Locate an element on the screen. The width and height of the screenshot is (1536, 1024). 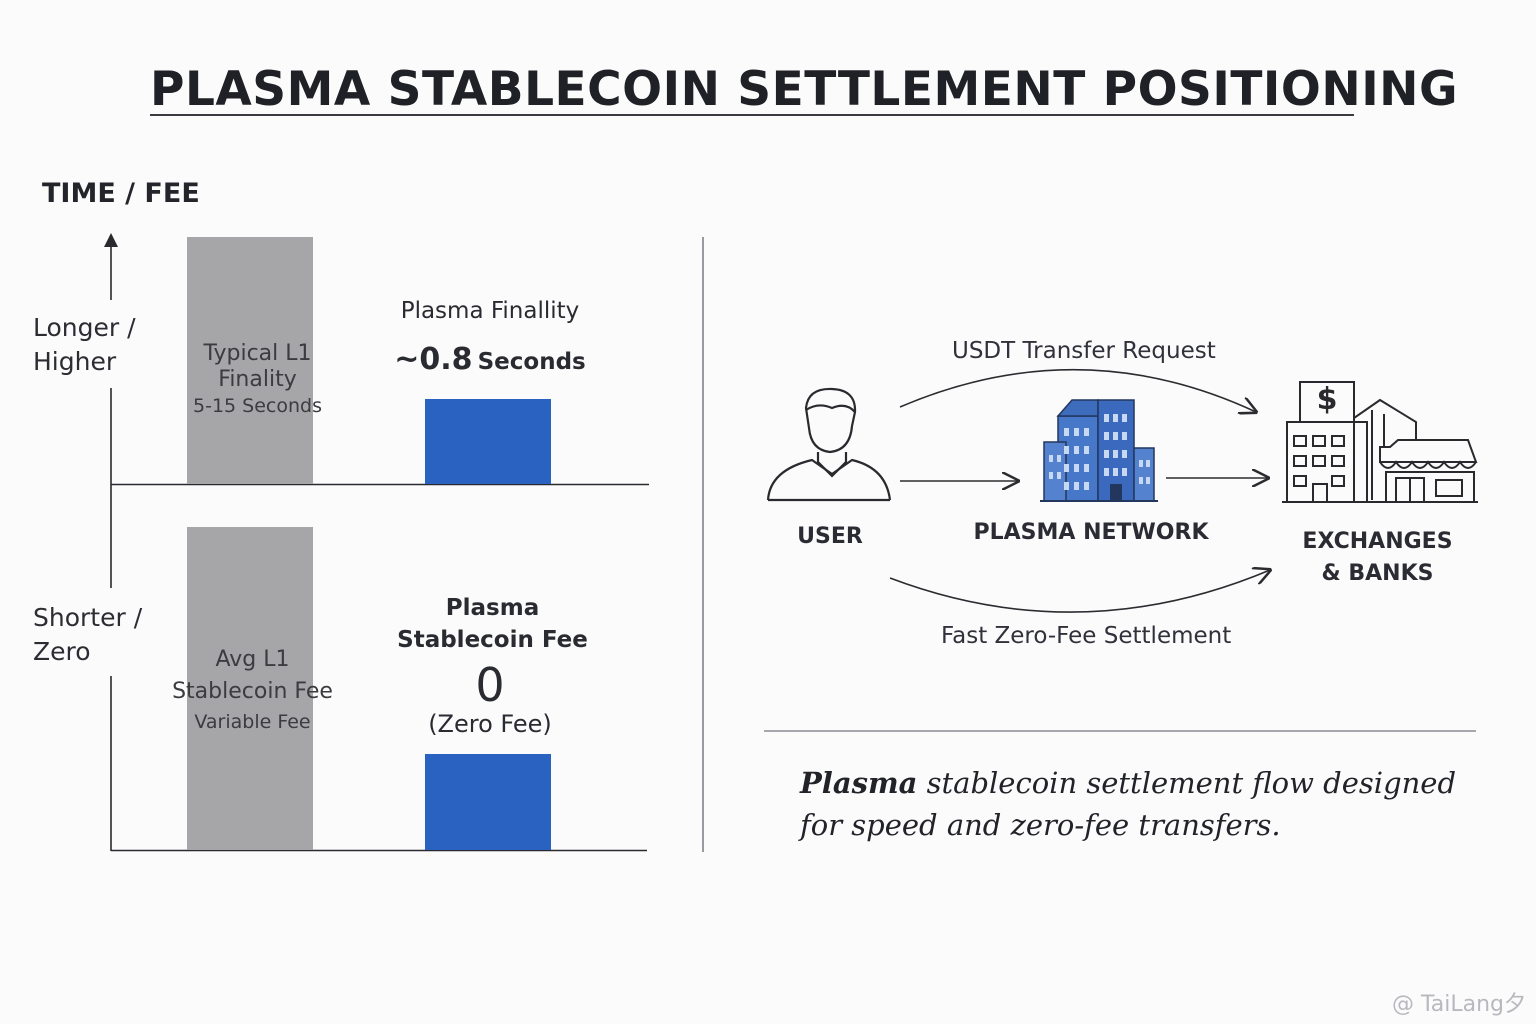
bar-label-typical-l1-line1: Typical L1 is located at coordinates (257, 353).